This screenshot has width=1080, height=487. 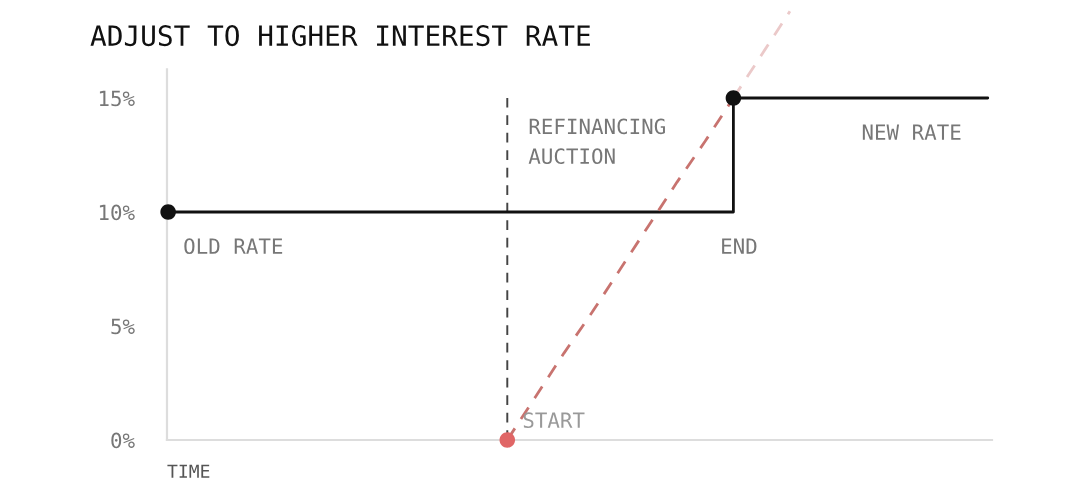 I want to click on y-tick-label: 5%, so click(x=123, y=326).